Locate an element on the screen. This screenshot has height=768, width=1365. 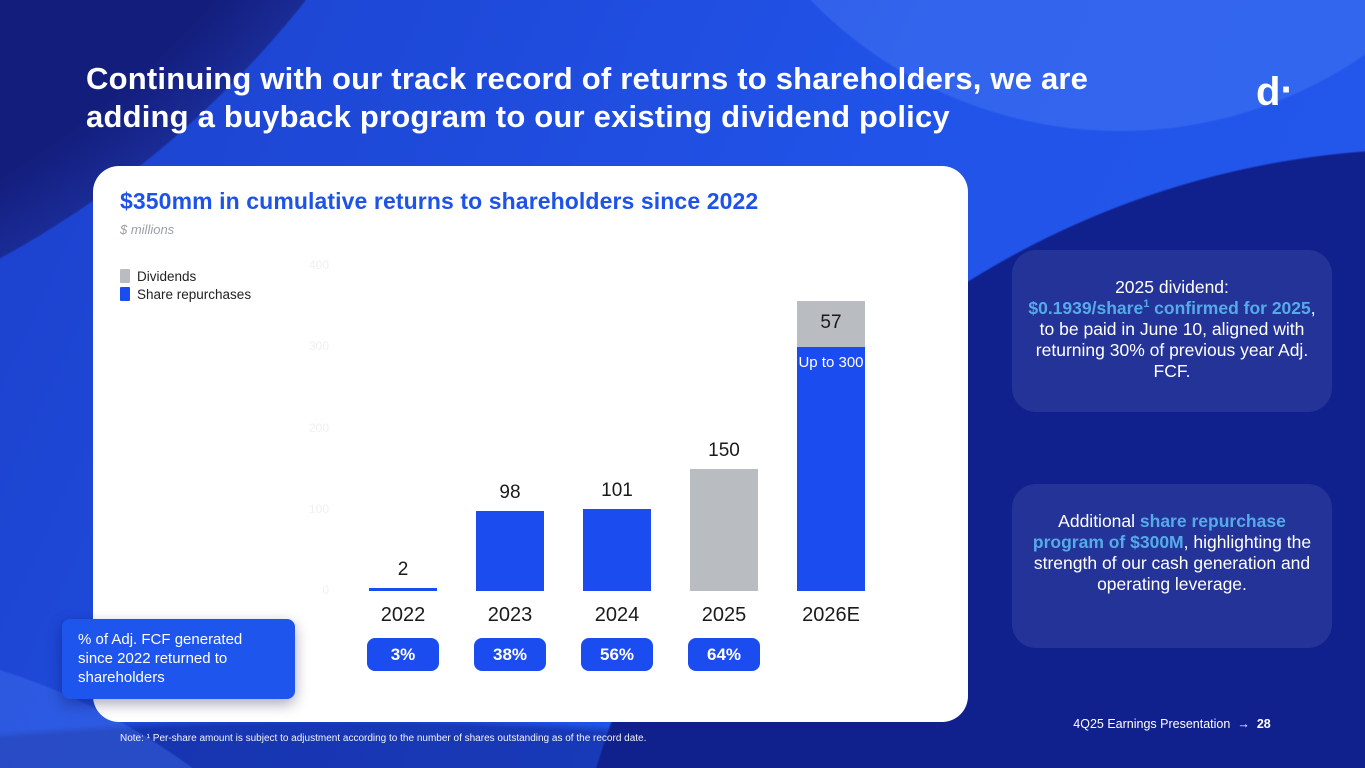
footer-page-number: 28 is located at coordinates (1263, 724).